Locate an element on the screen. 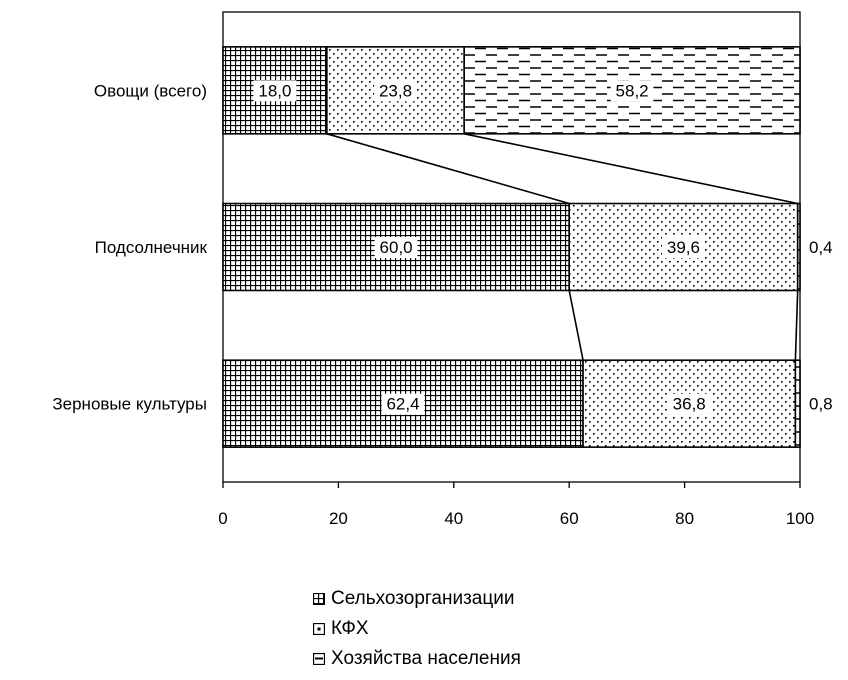 This screenshot has height=680, width=848. legend-swatch-dots-icon is located at coordinates (319, 629).